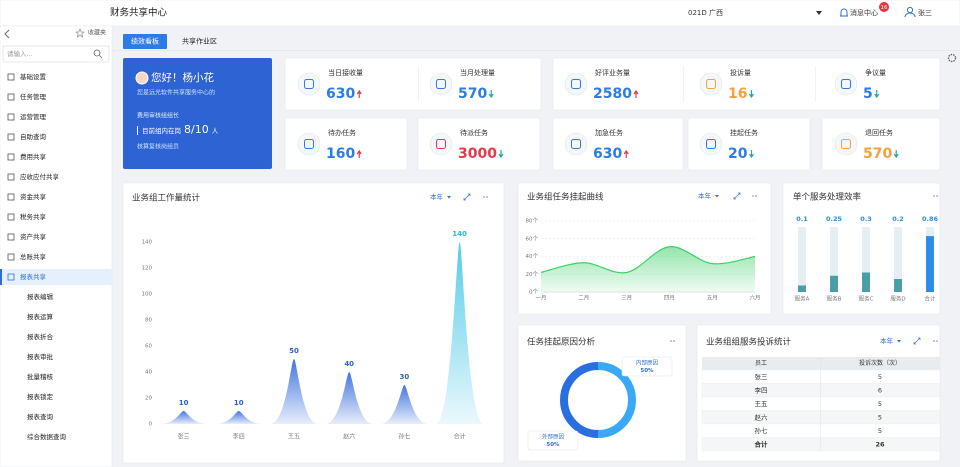 The image size is (960, 467). I want to click on menu-item: 税务共享, so click(33, 216).